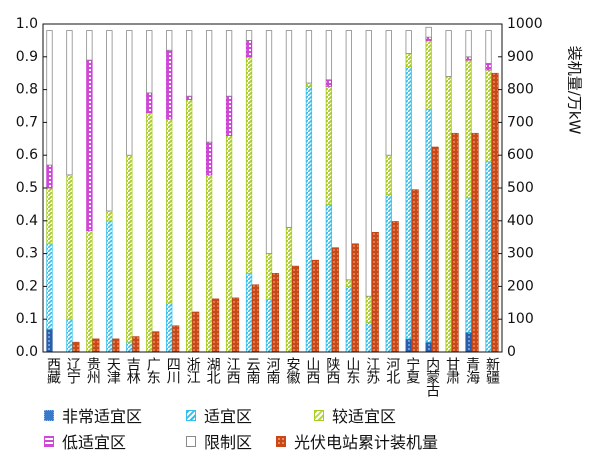 This screenshot has width=593, height=475. Describe the element at coordinates (93, 370) in the screenshot. I see `x-tick-label: 贵州` at that location.